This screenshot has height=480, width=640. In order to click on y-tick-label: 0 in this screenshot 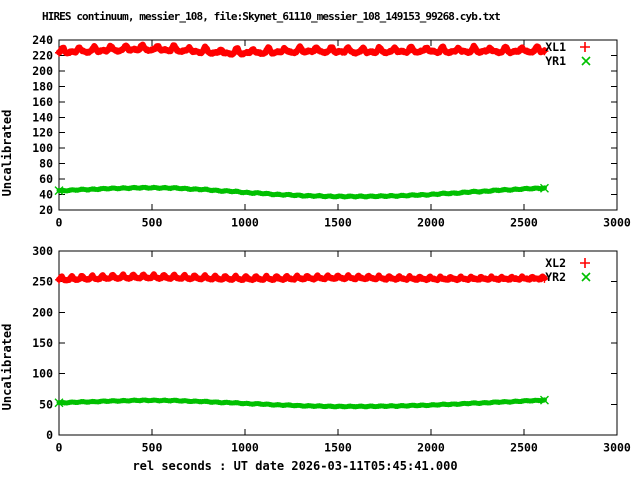, I will do `click(49, 435)`.